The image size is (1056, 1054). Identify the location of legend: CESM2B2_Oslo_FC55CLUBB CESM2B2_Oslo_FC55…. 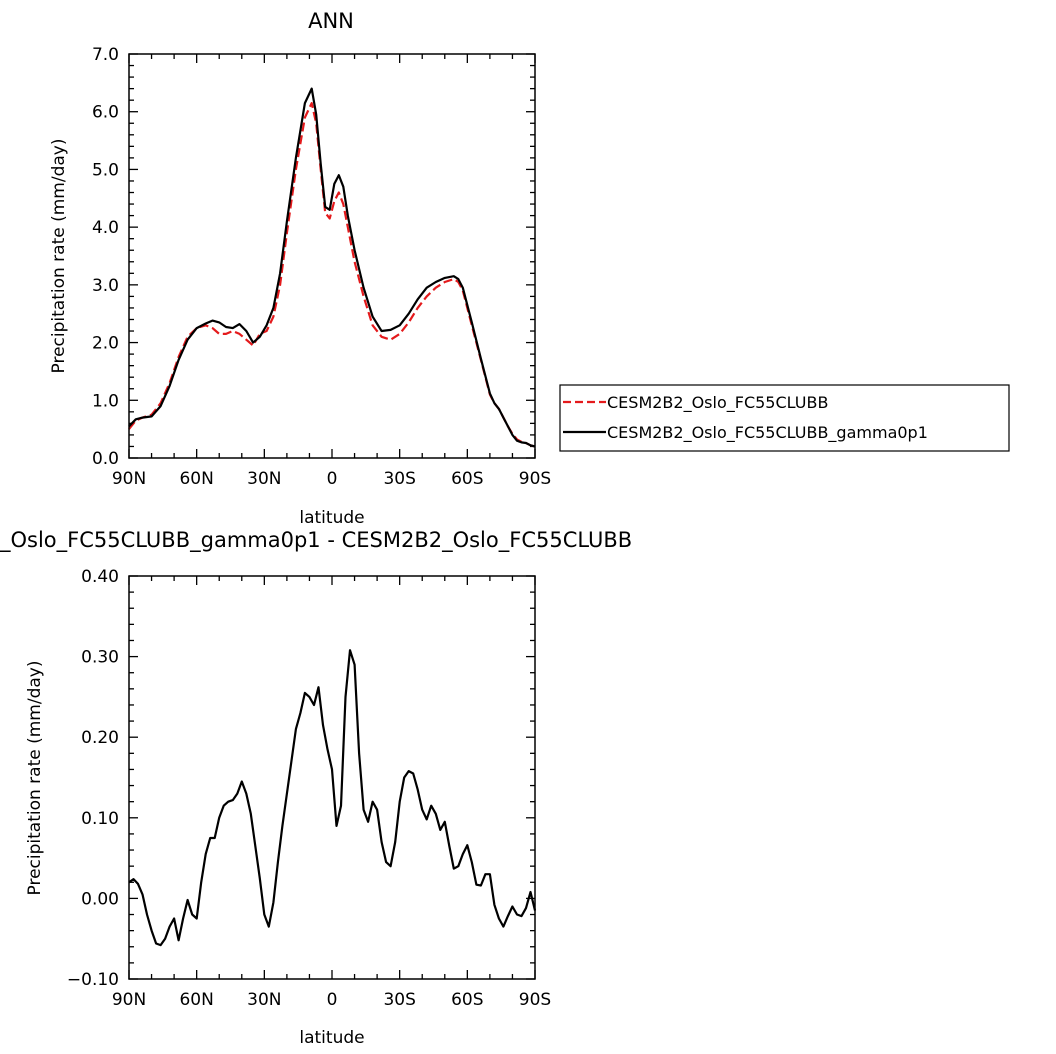
(784, 418).